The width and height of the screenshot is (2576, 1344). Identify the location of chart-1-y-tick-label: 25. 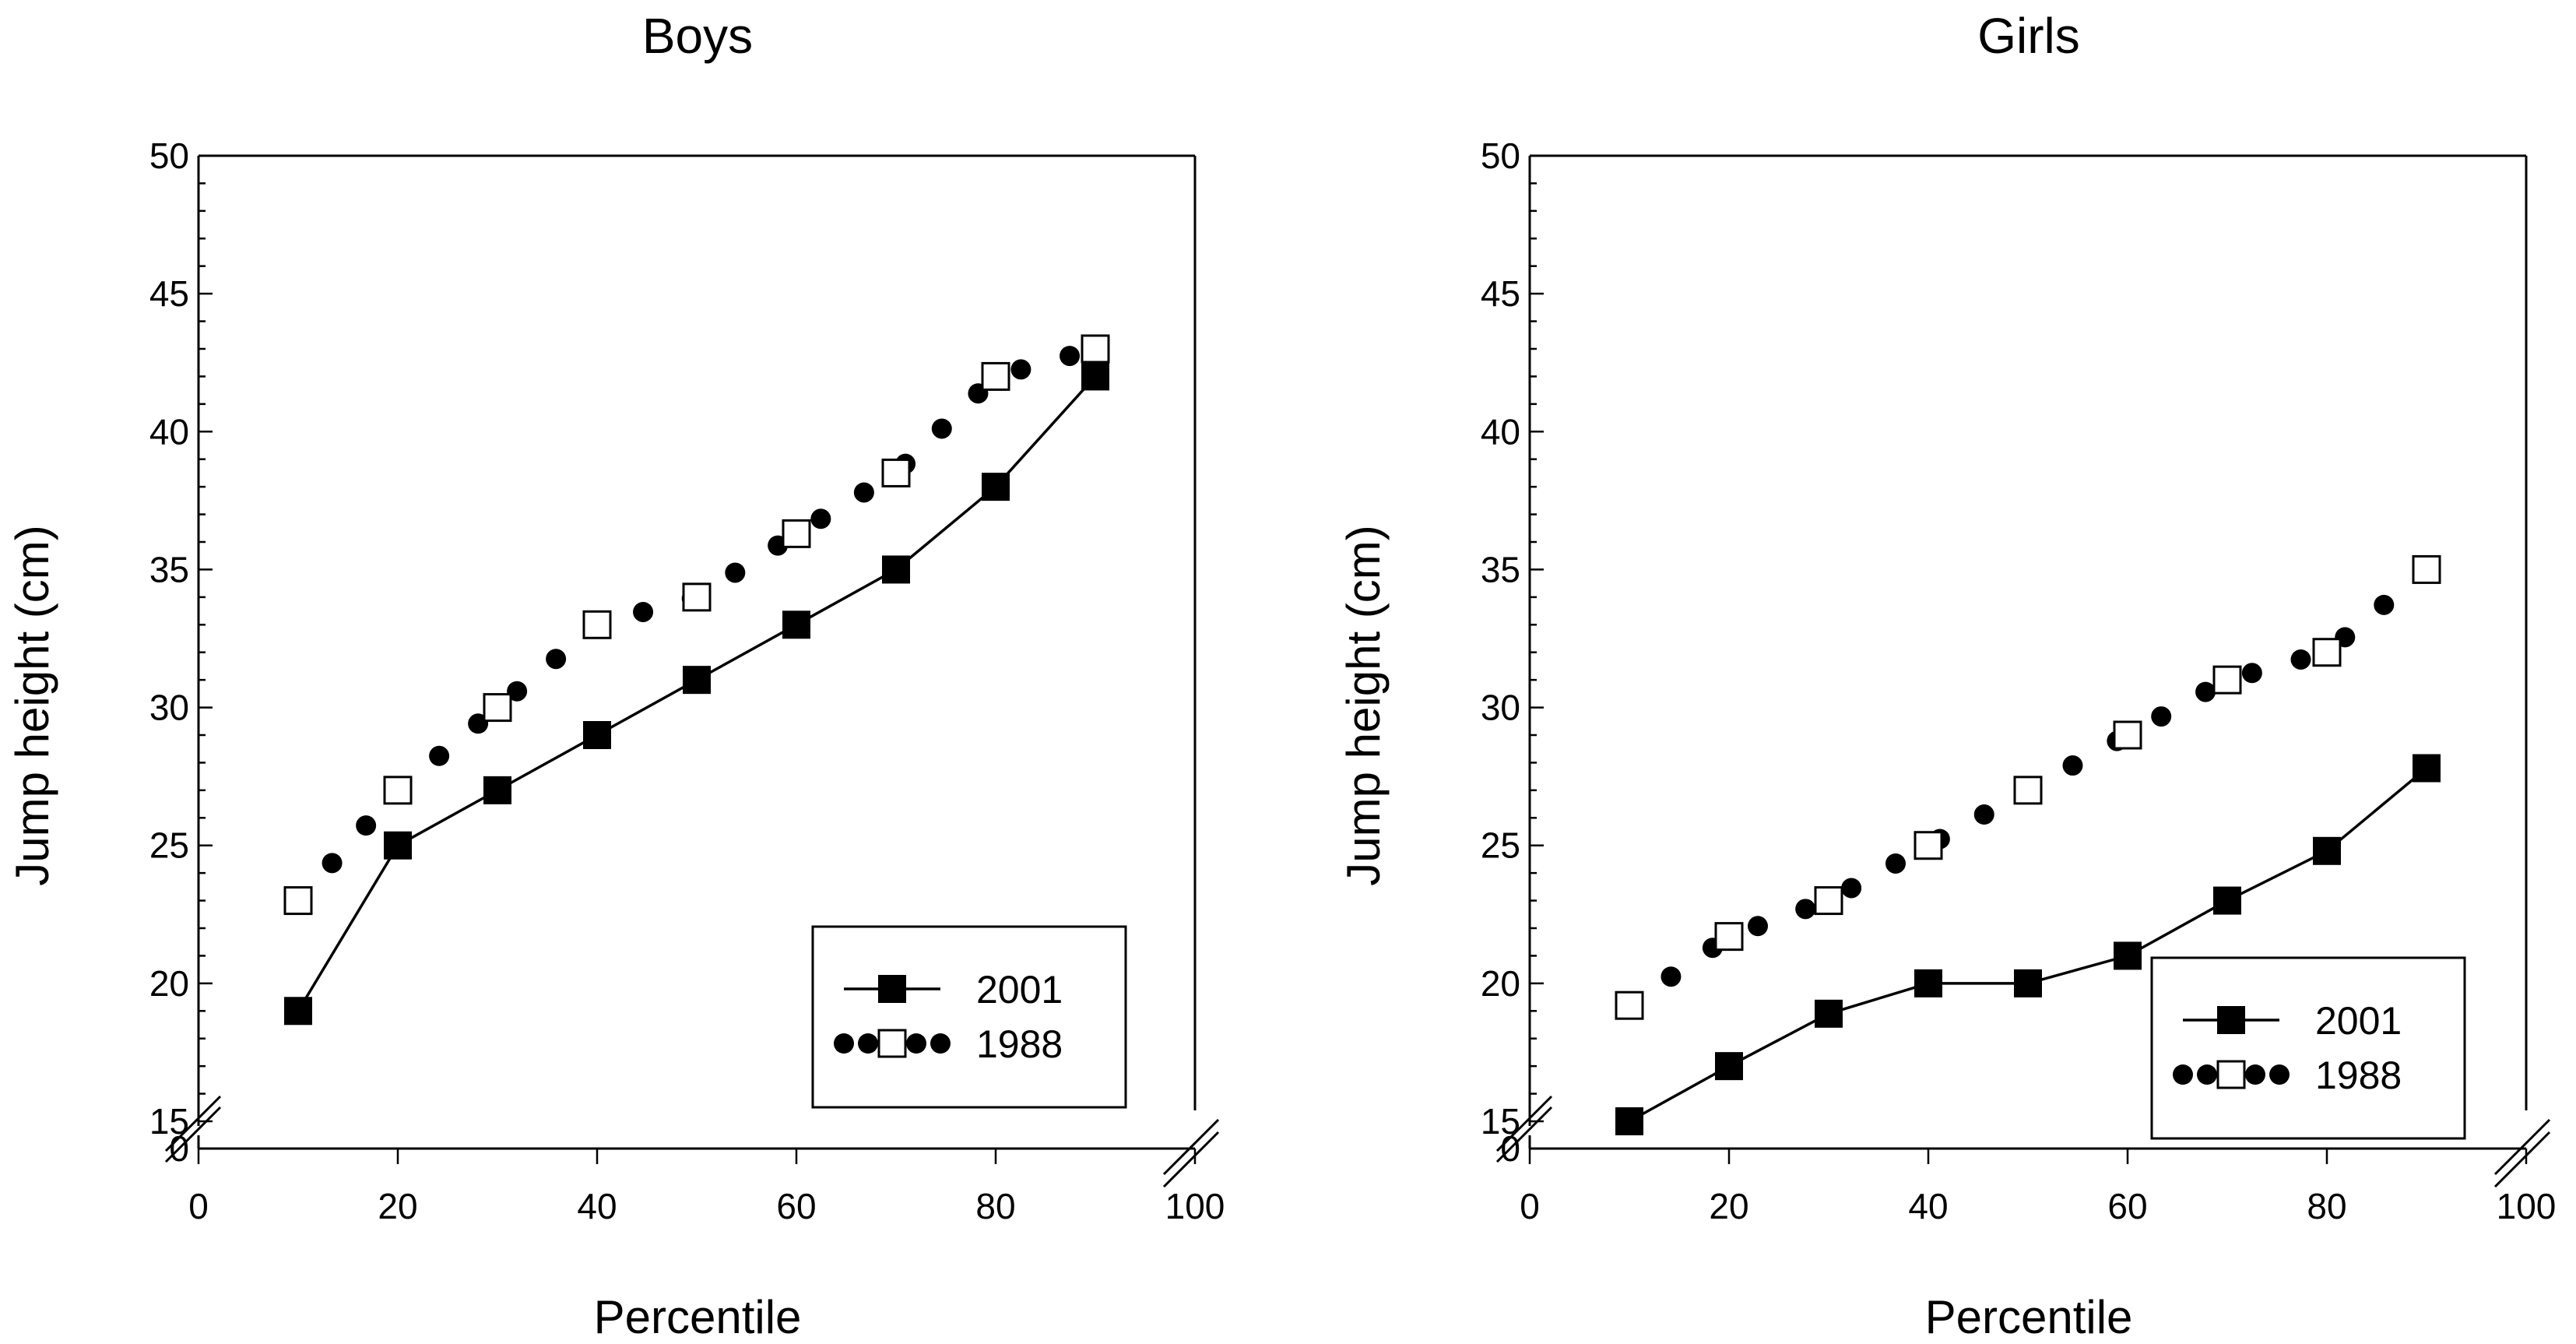
(1500, 845).